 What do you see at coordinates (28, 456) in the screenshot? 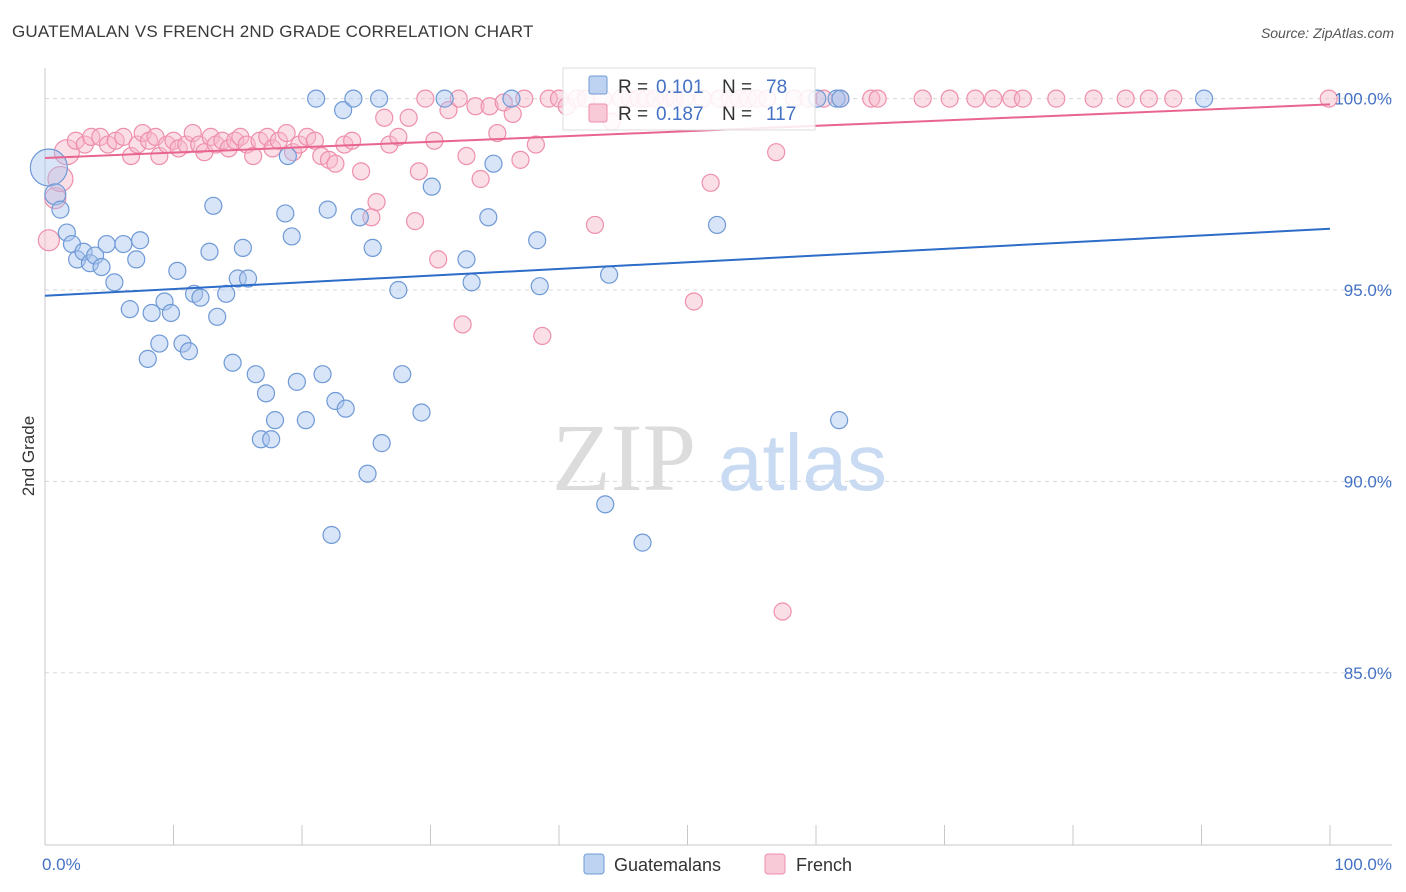
I see `y-axis-title: 2nd Grade` at bounding box center [28, 456].